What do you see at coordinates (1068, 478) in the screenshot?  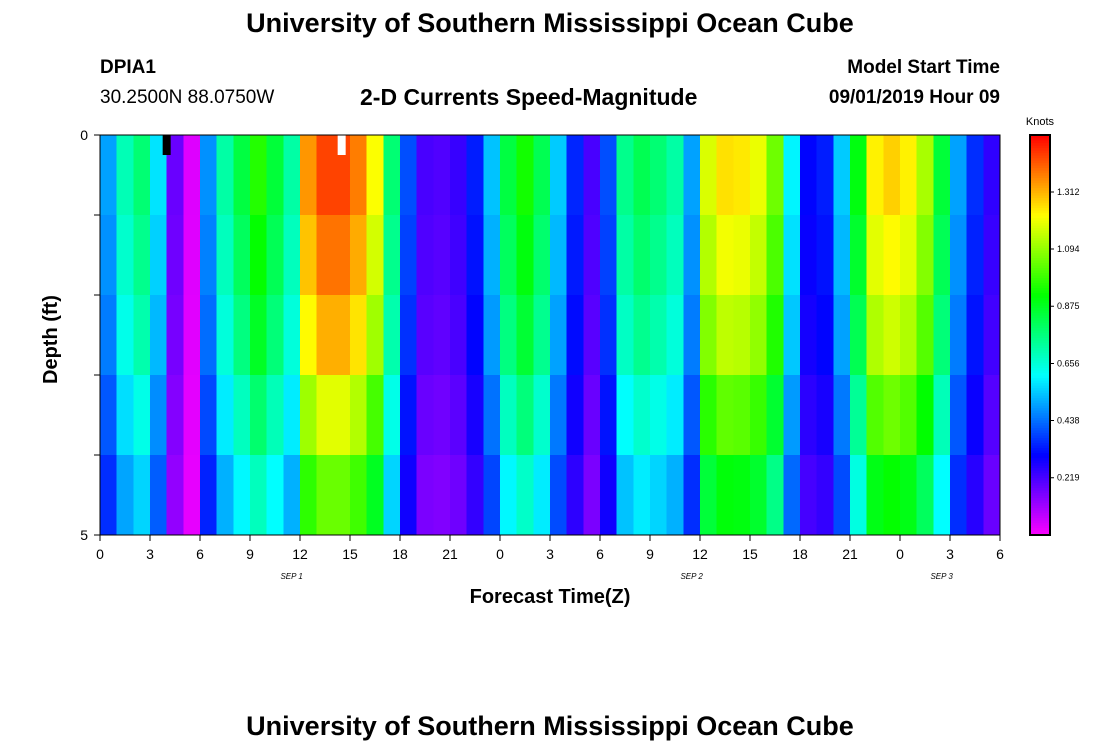 I see `colorbar-tick-label: 0.219` at bounding box center [1068, 478].